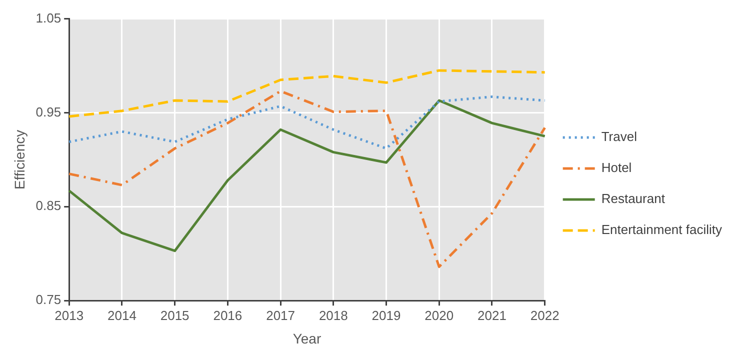  Describe the element at coordinates (307, 338) in the screenshot. I see `x-axis-title: Year` at that location.